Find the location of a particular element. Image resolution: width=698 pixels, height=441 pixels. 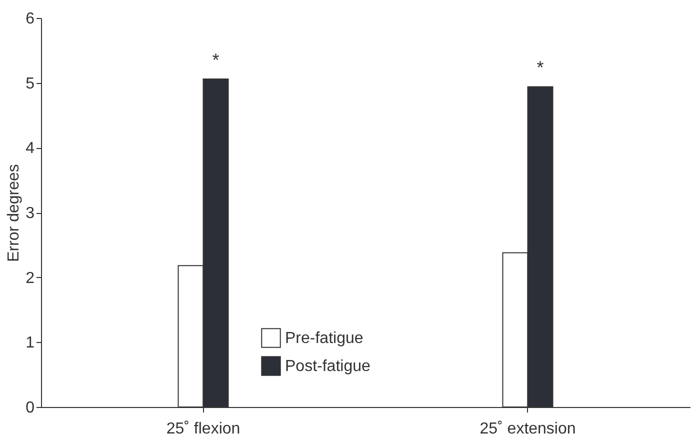

legend-label: Post-fatigue is located at coordinates (327, 366).